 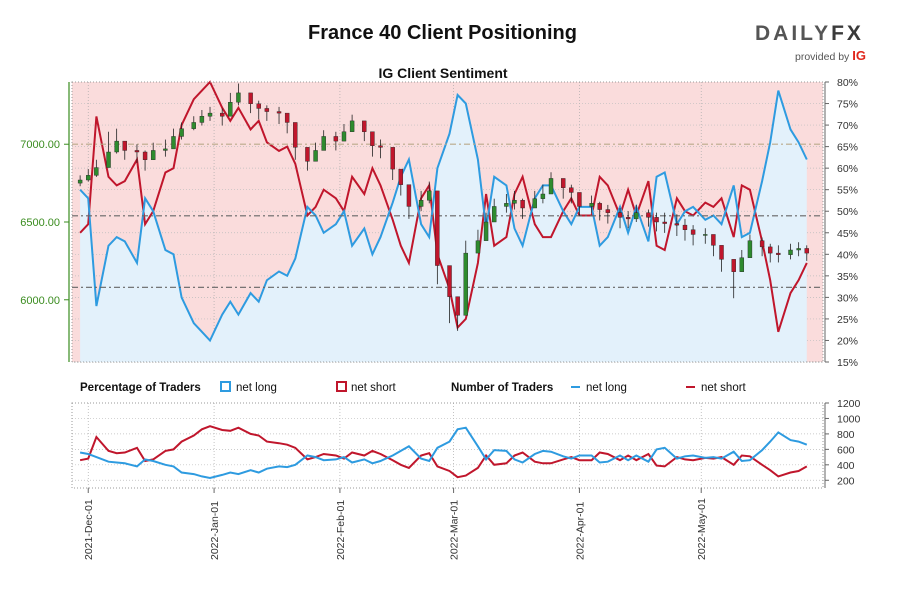 What do you see at coordinates (256, 388) in the screenshot?
I see `legend-pct-long: net long` at bounding box center [256, 388].